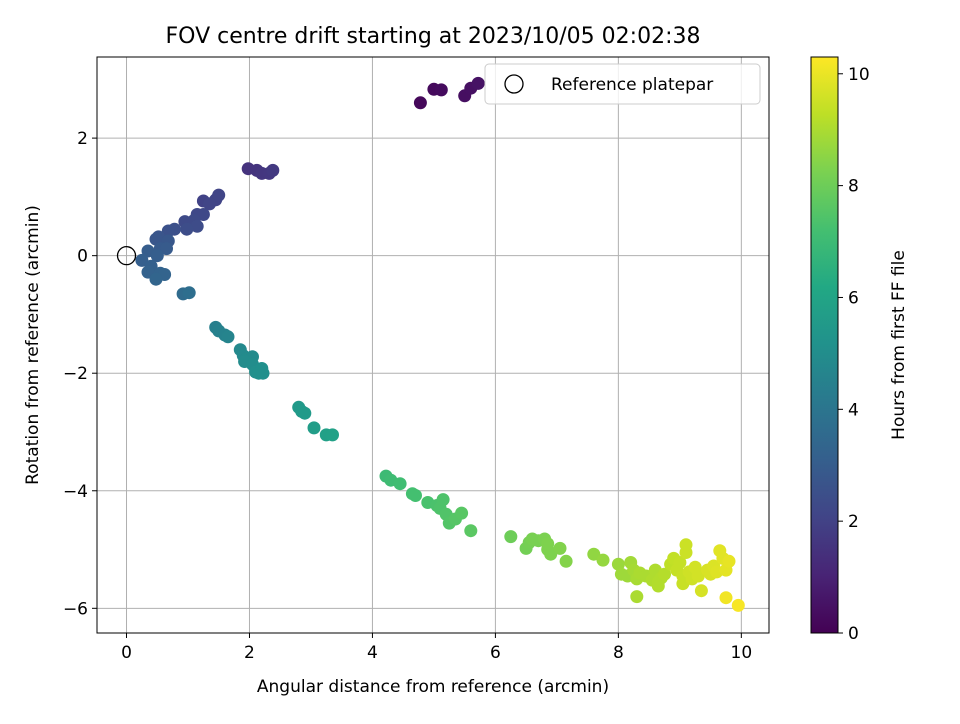 This screenshot has height=724, width=960. Describe the element at coordinates (899, 345) in the screenshot. I see `colorbar-label: Hours from first FF file` at that location.